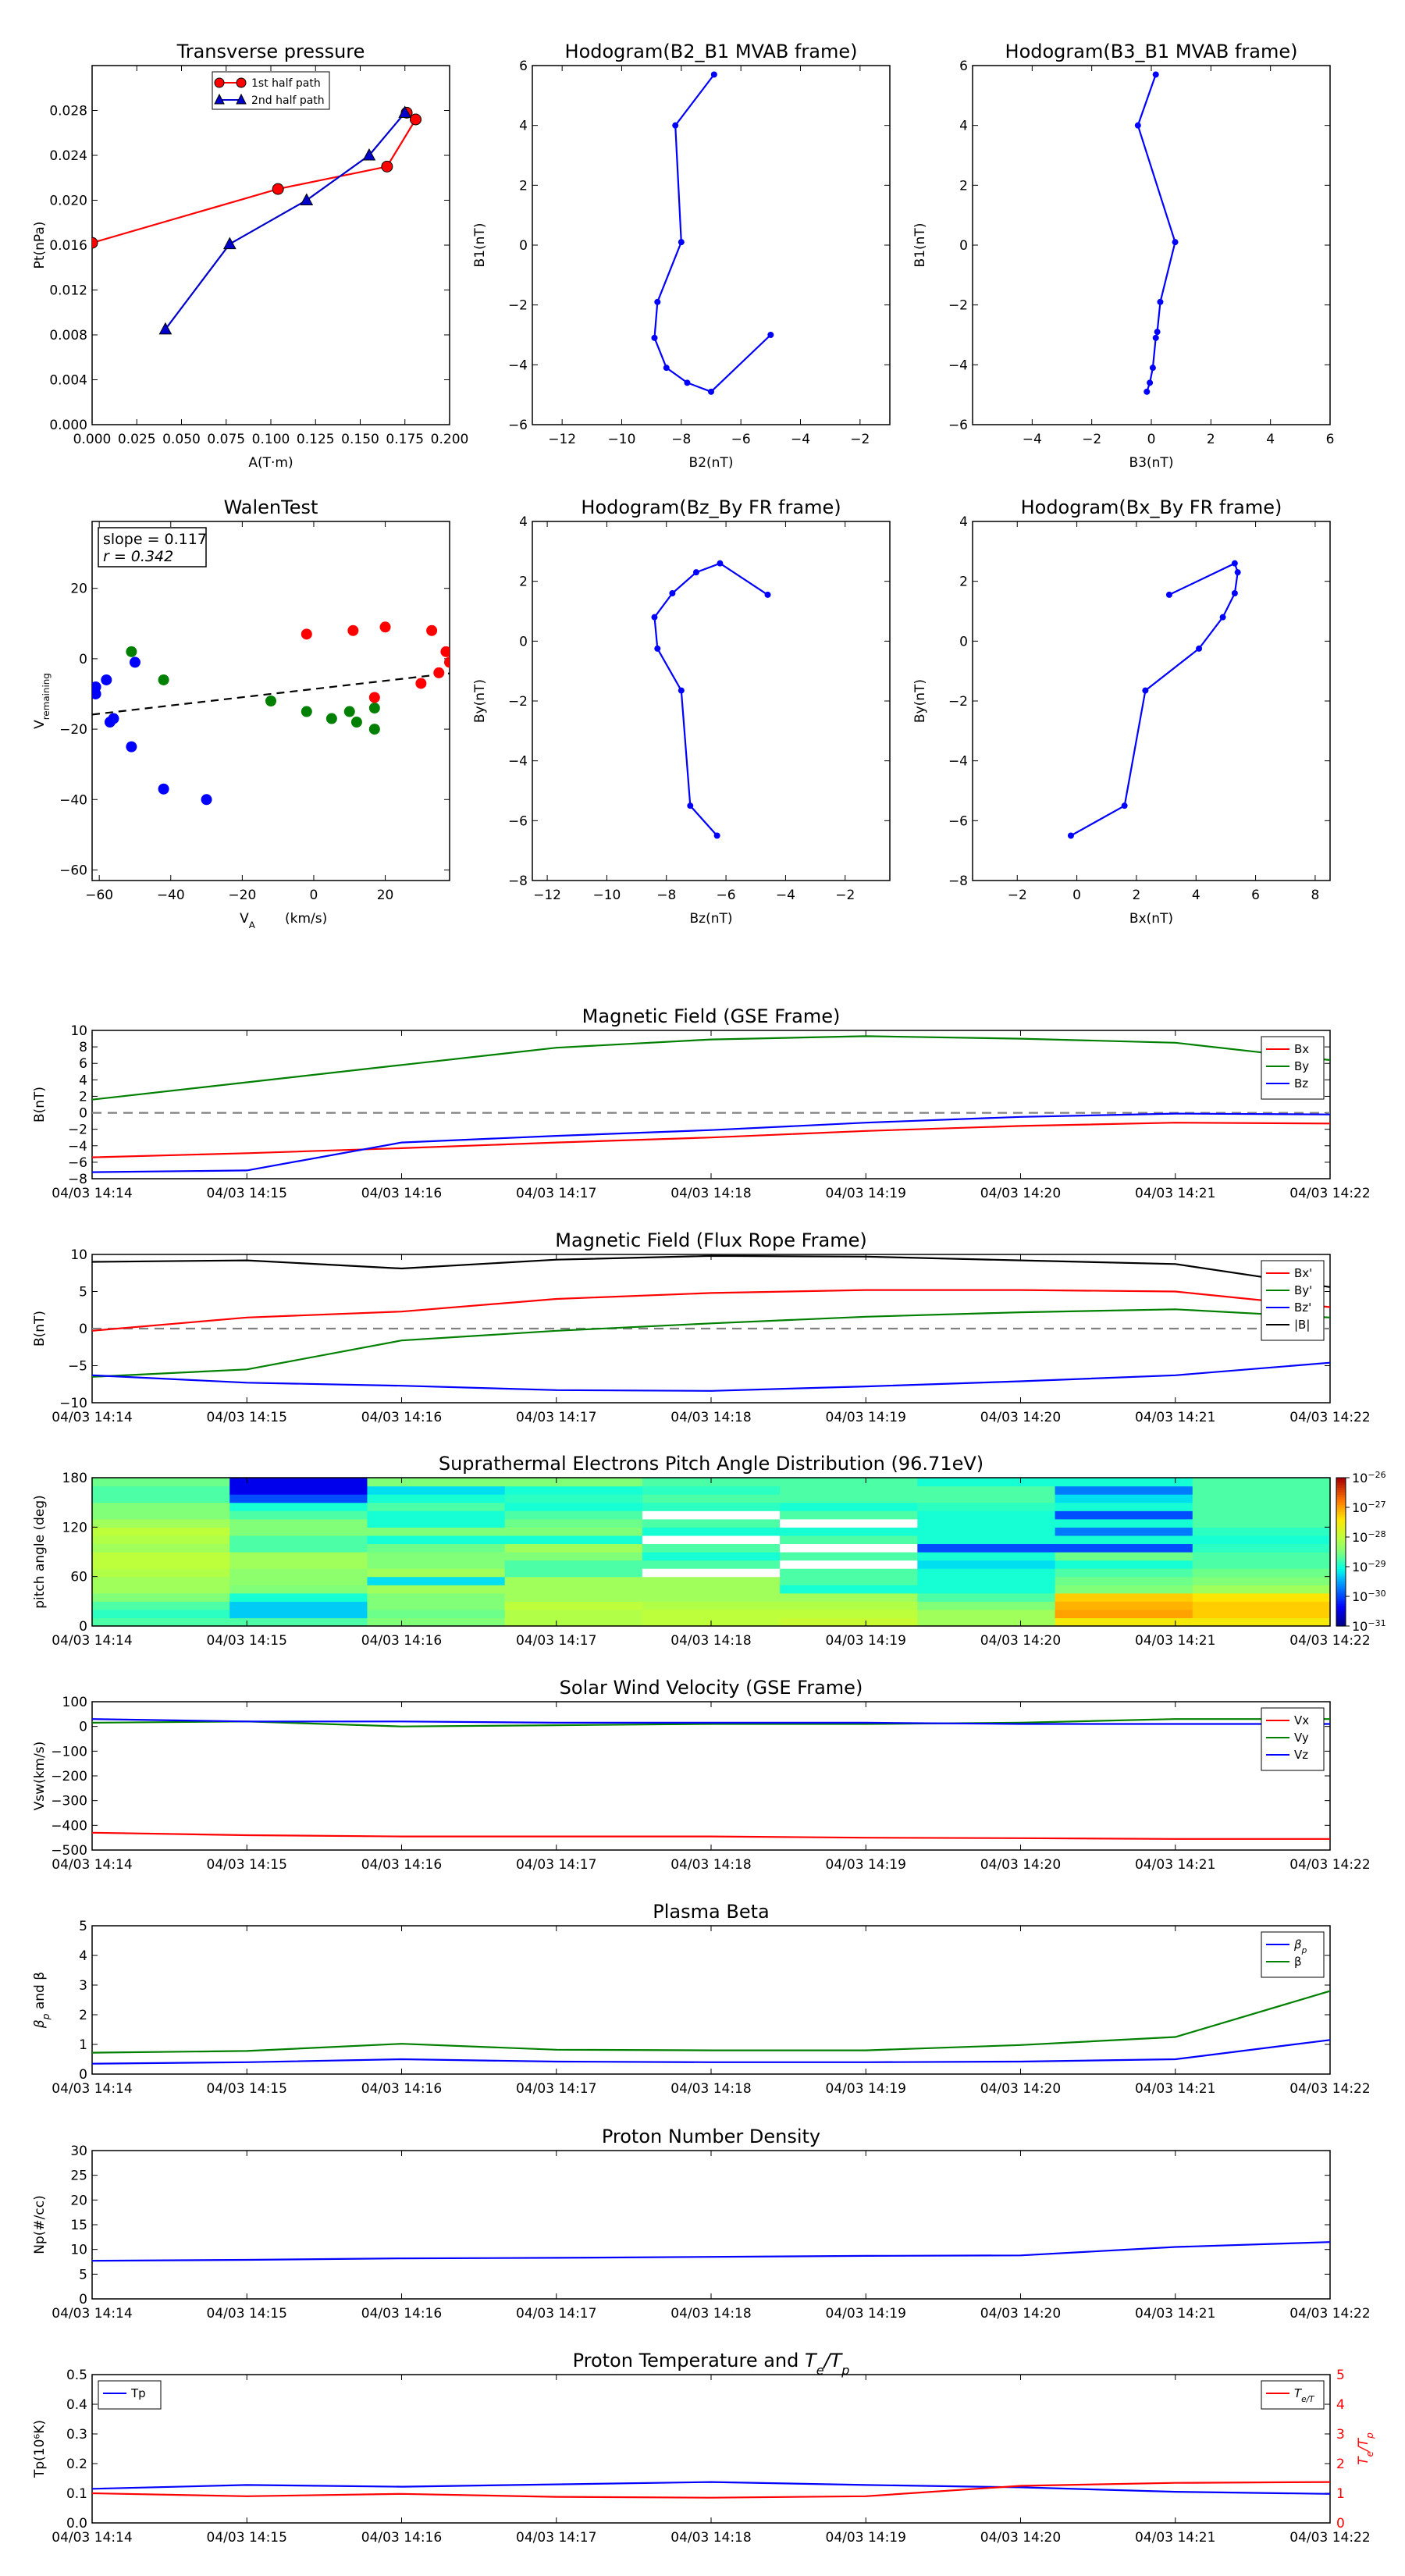  What do you see at coordinates (1369, 1597) in the screenshot?
I see `colorbar-label: 10−30` at bounding box center [1369, 1597].